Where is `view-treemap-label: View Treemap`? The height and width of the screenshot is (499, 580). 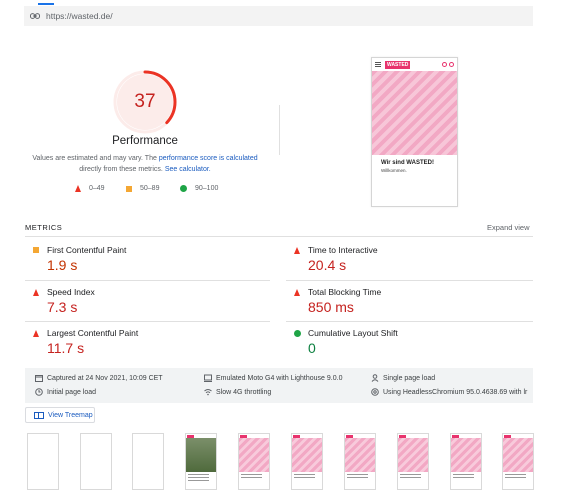
view-treemap-label: View Treemap is located at coordinates (70, 415).